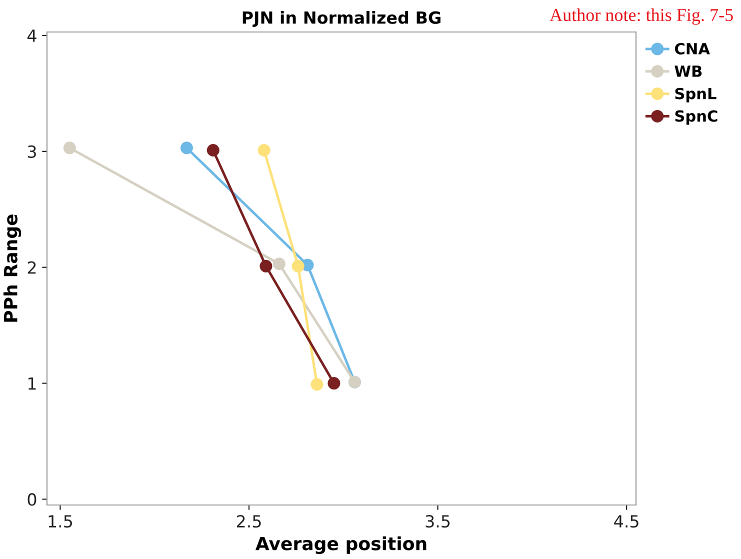  Describe the element at coordinates (695, 95) in the screenshot. I see `legend-label: SpnL` at that location.